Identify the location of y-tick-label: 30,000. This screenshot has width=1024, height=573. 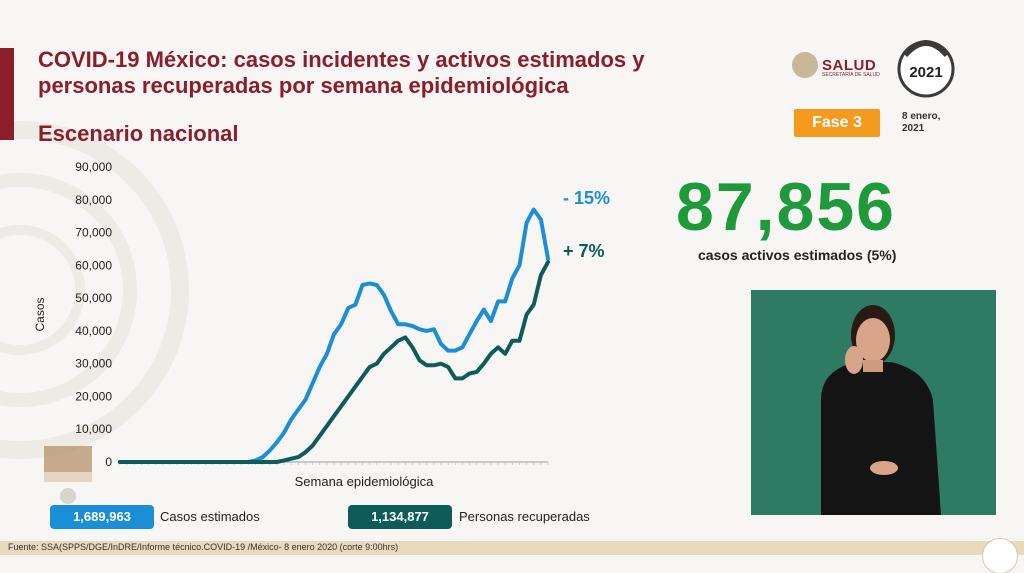
(93, 364).